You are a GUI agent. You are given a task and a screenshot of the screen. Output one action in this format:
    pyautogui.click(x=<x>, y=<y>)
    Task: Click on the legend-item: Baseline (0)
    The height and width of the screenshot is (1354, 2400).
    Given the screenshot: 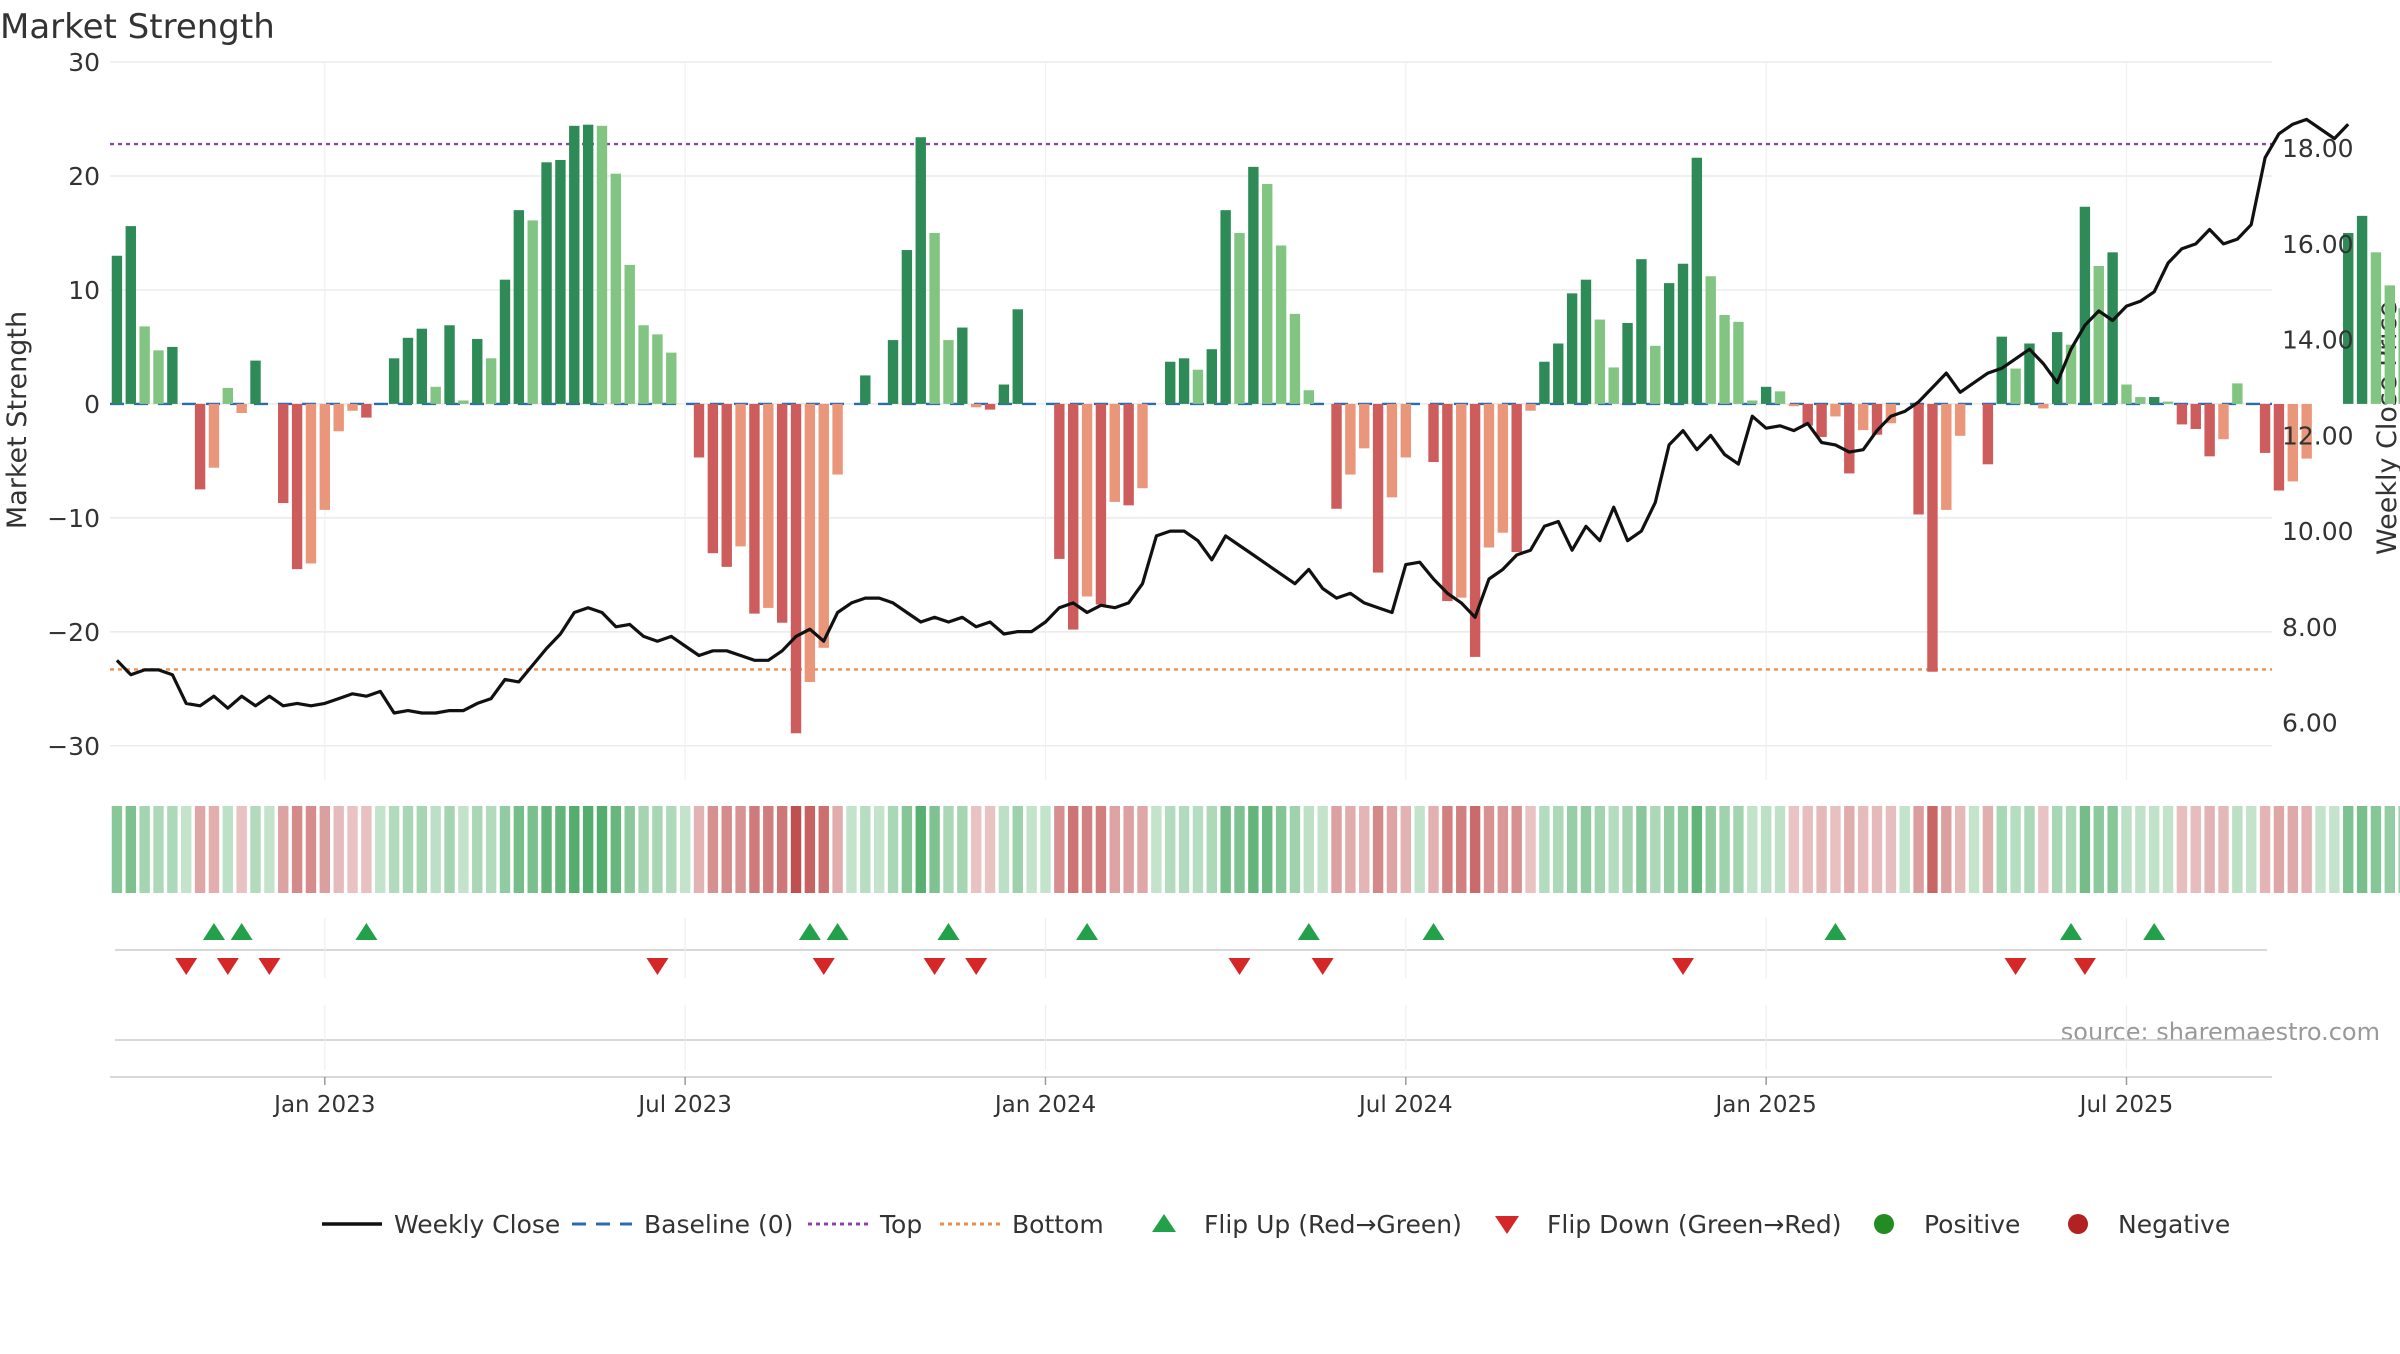 What is the action you would take?
    pyautogui.click(x=682, y=1224)
    